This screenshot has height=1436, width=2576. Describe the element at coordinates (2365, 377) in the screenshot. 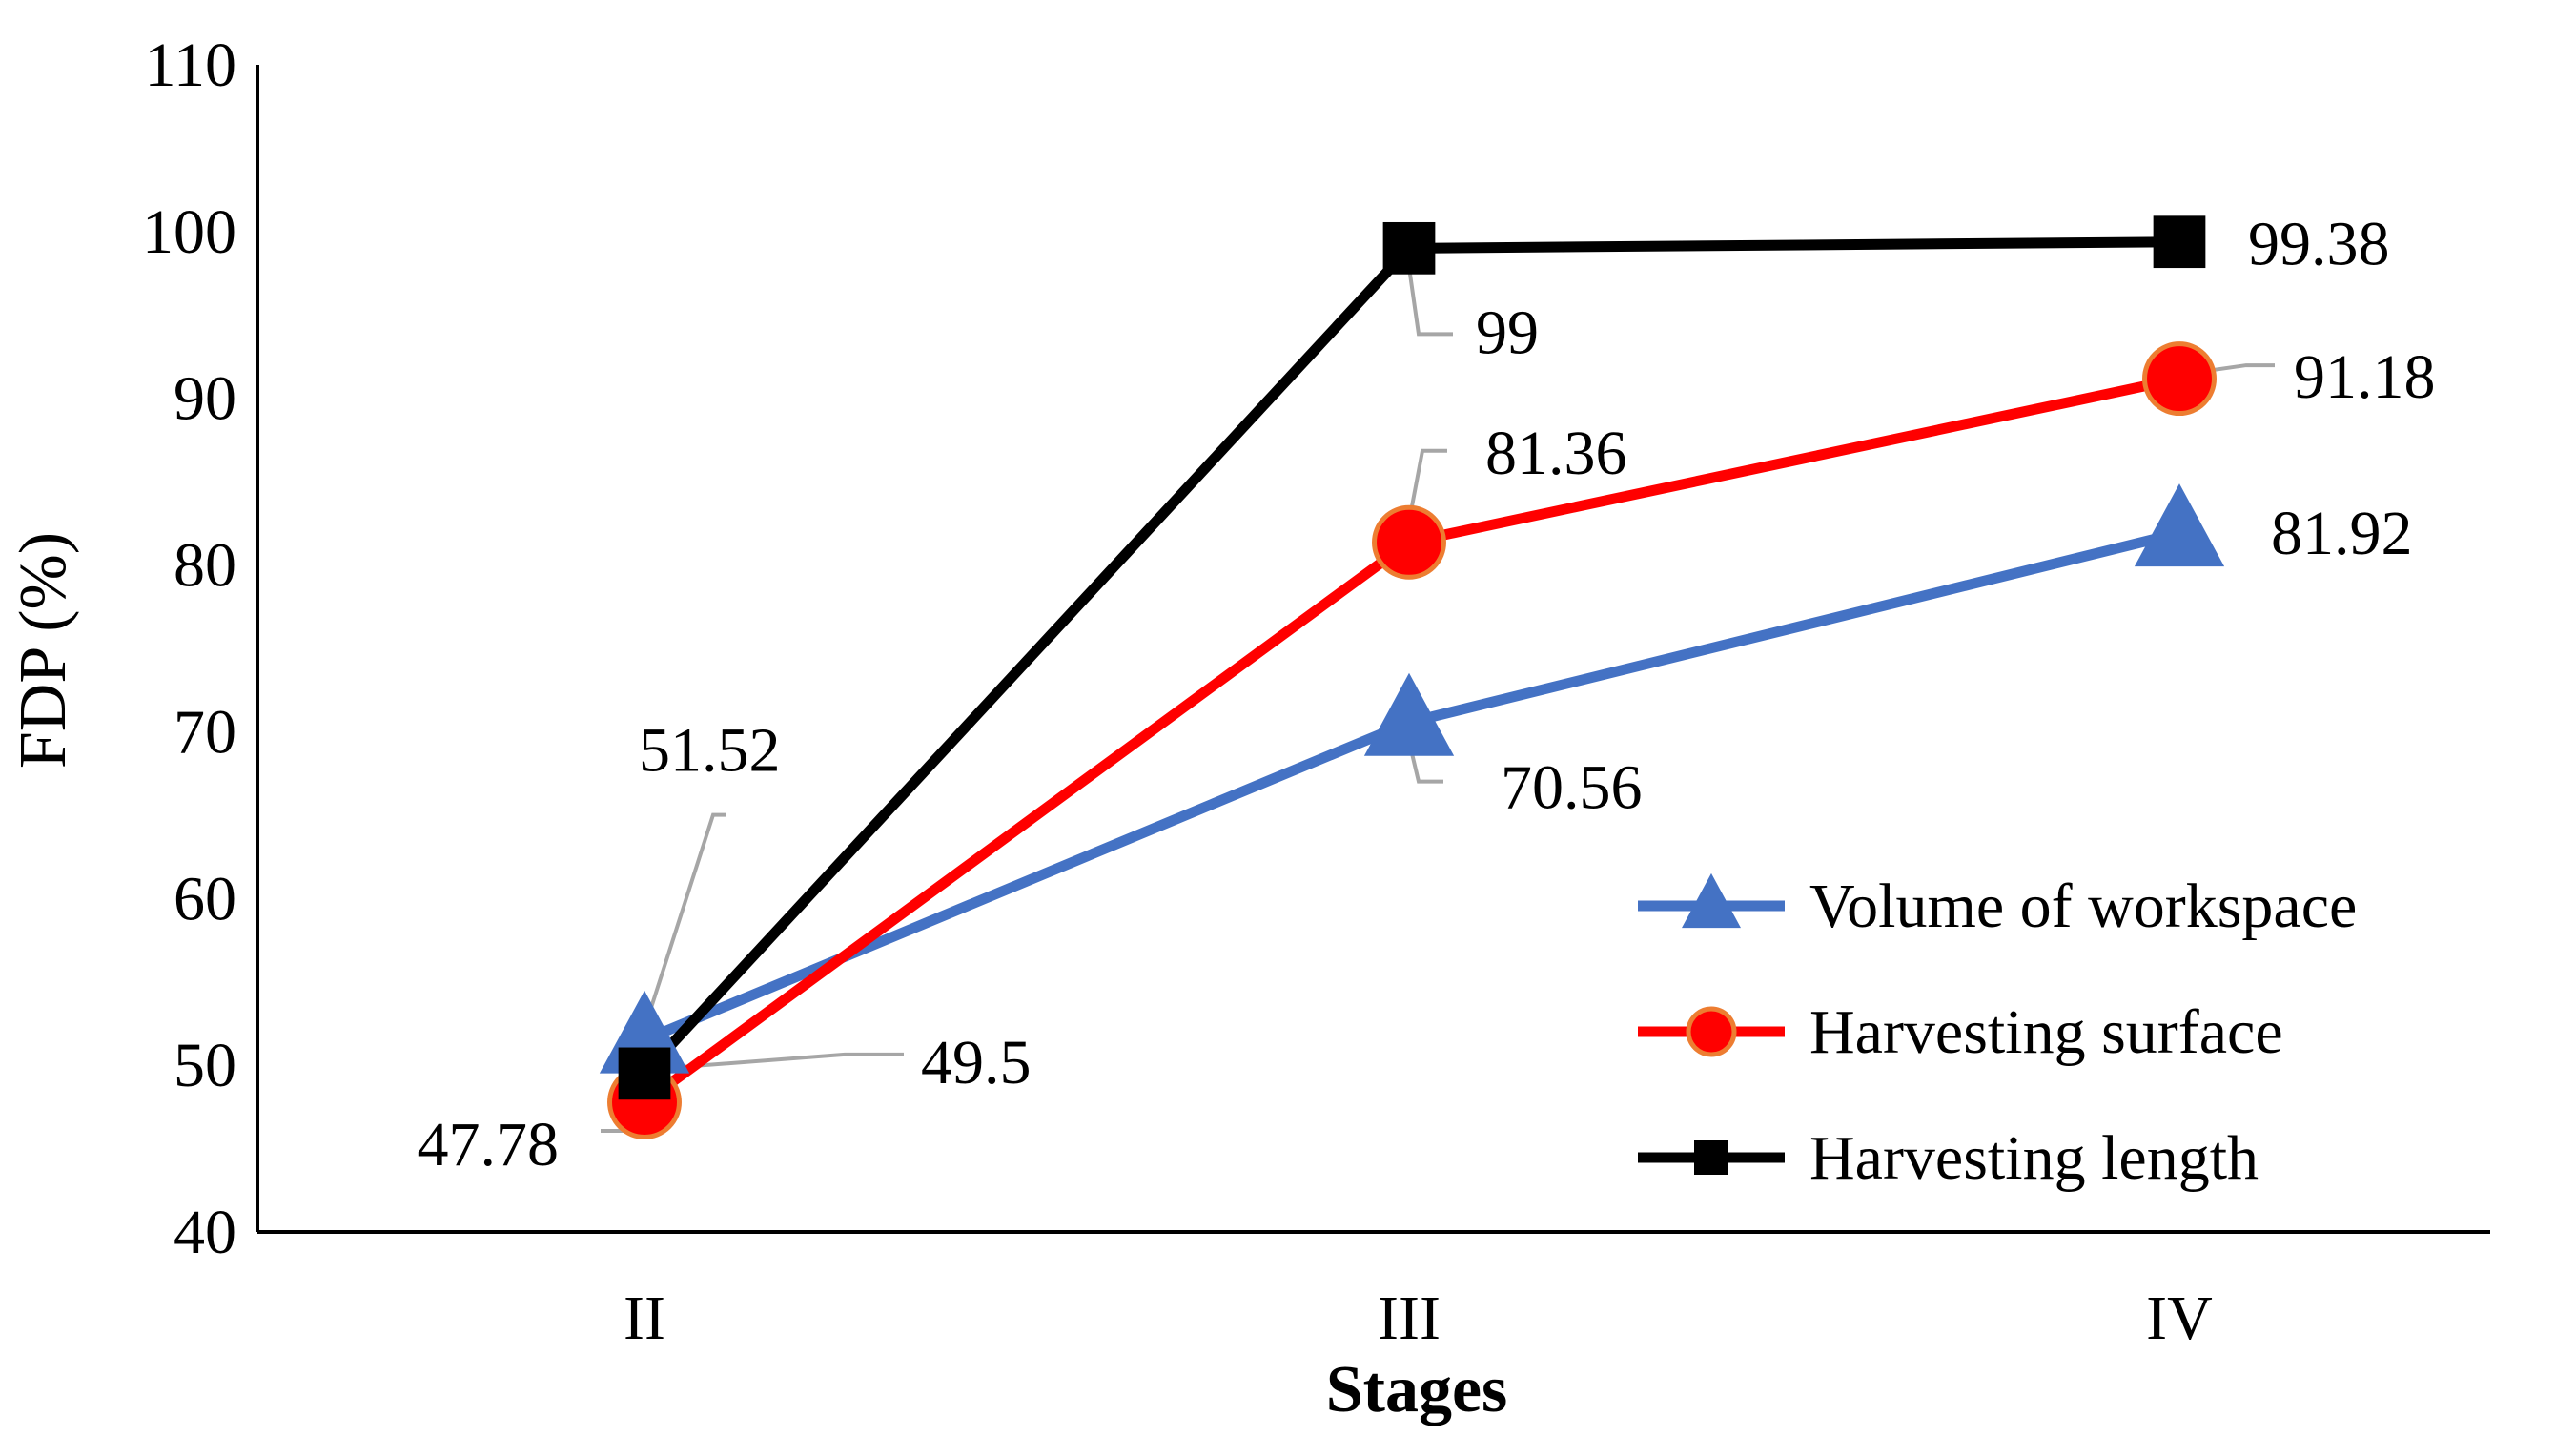

I see `data-label: 91.18` at that location.